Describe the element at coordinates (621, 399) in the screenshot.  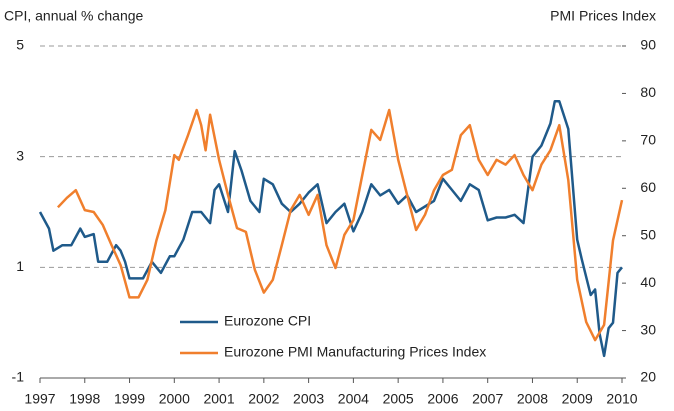
I see `x-tick-label: 2010` at that location.